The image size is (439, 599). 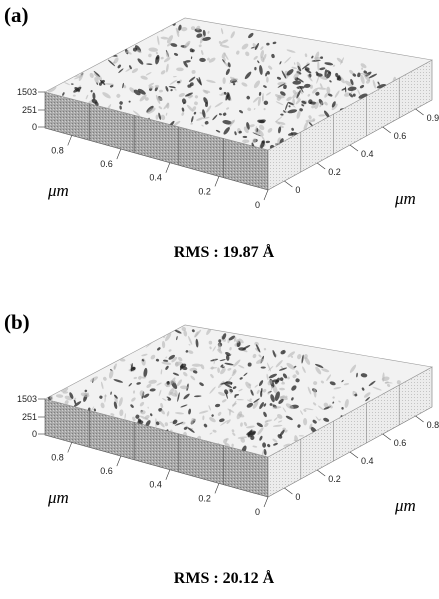 What do you see at coordinates (204, 191) in the screenshot?
I see `x-tick-label: 0.2` at bounding box center [204, 191].